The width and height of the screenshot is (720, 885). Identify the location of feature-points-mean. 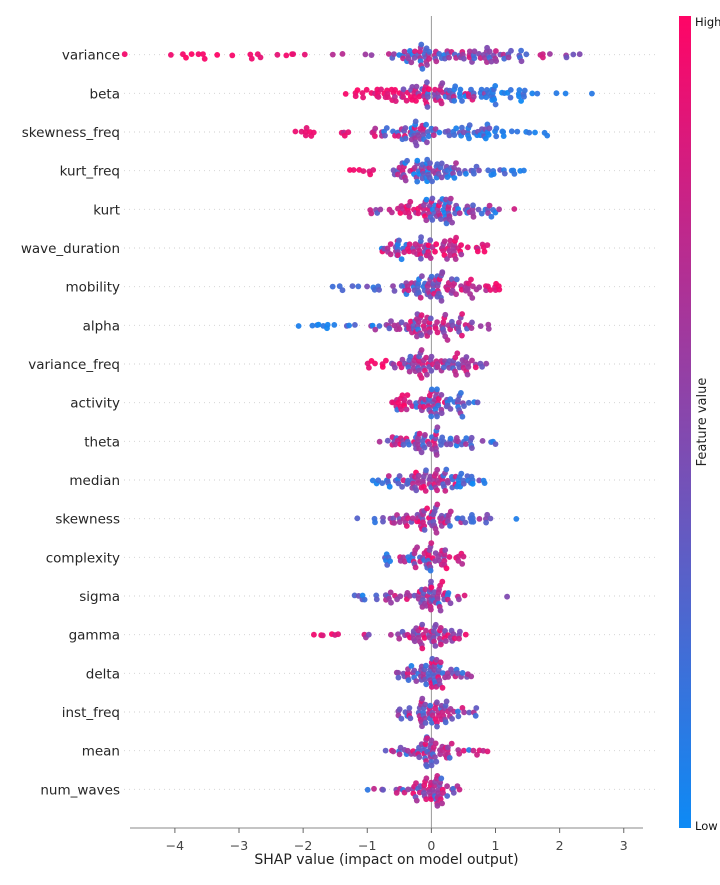
(436, 752).